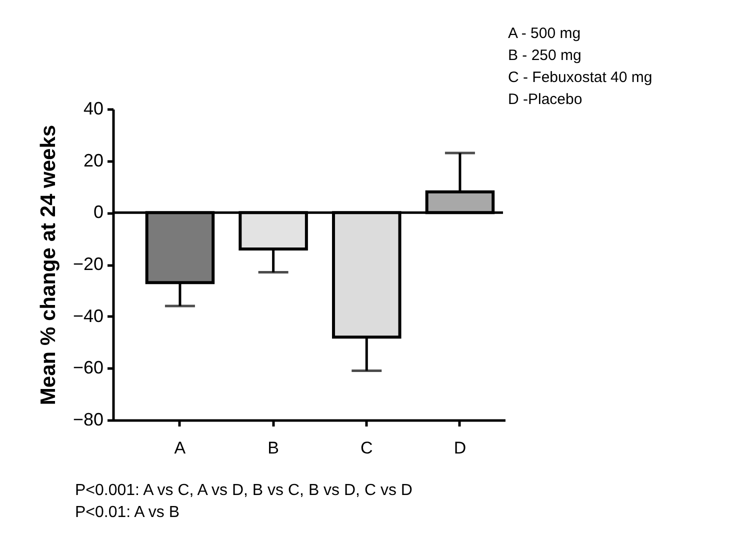 Image resolution: width=730 pixels, height=548 pixels. Describe the element at coordinates (460, 448) in the screenshot. I see `x-tick-label: D` at that location.